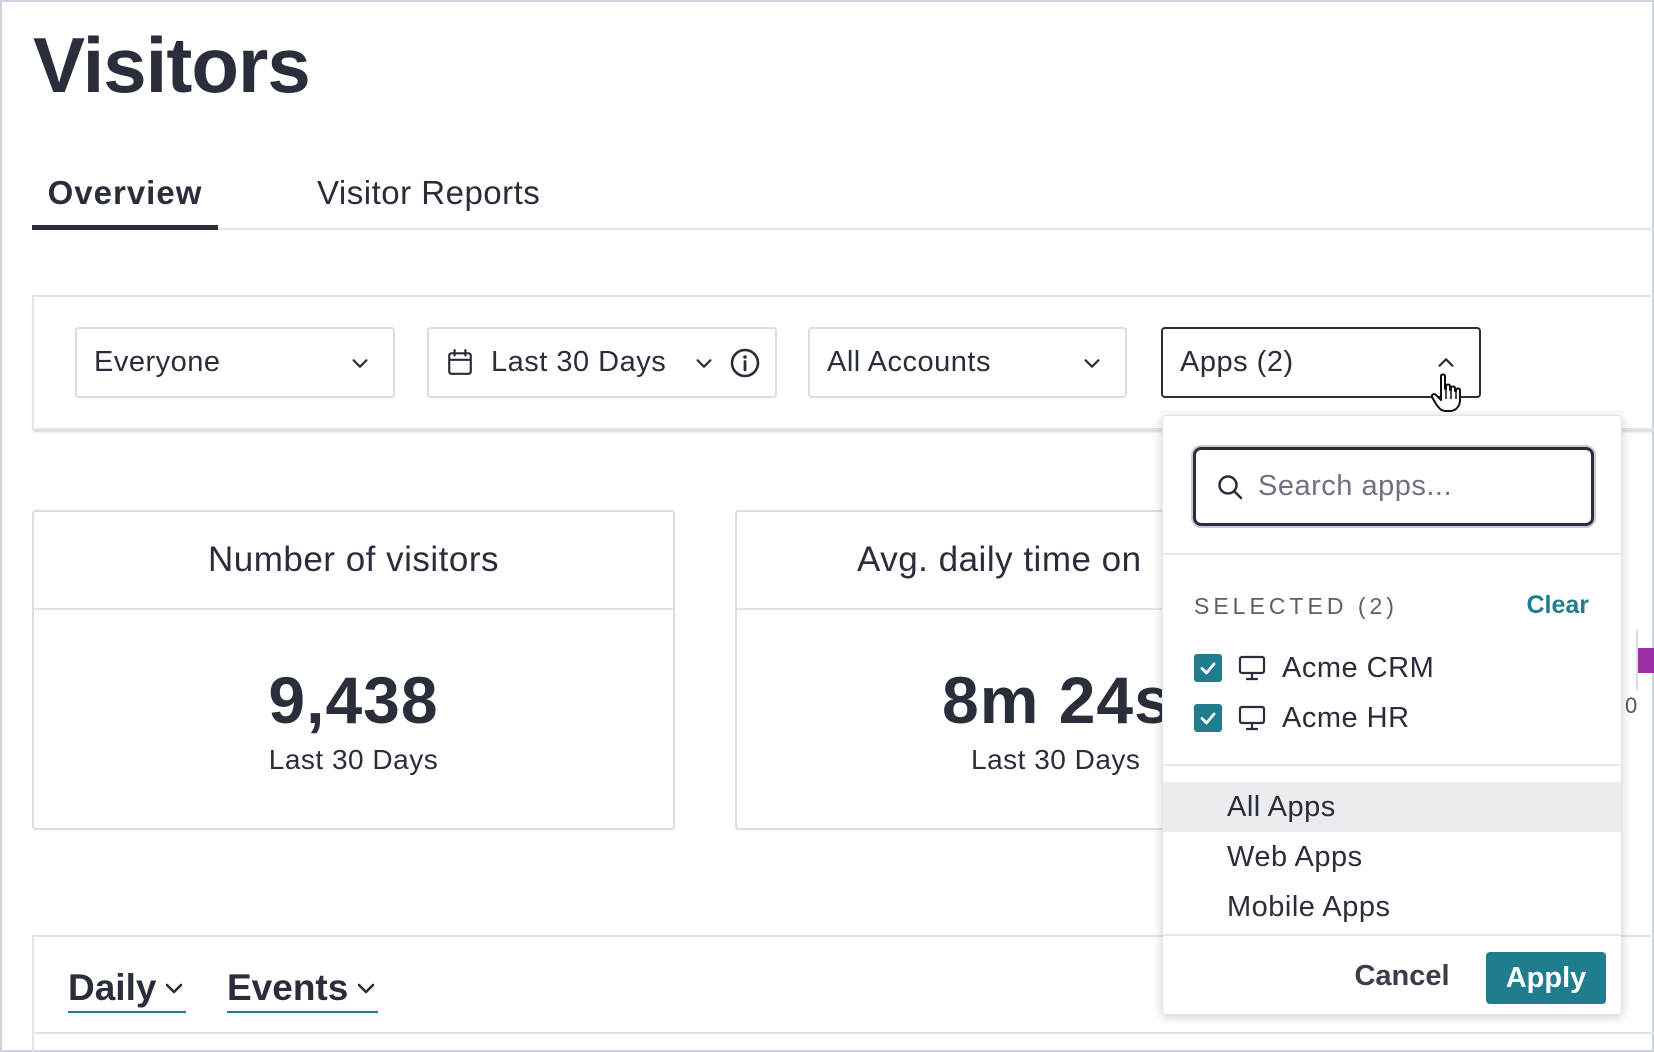 The image size is (1654, 1052). I want to click on visitors-count-card: Number of visitors 9,438 Last 30 Days, so click(353, 670).